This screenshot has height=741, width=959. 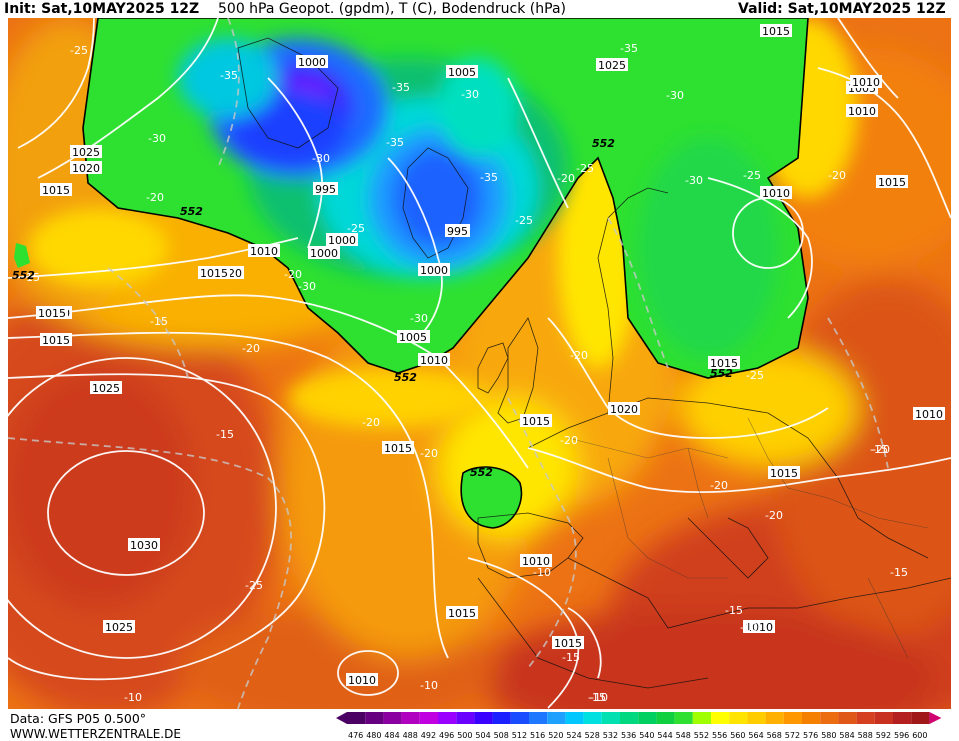 What do you see at coordinates (624, 409) in the screenshot?
I see `svg-text: 1020` at bounding box center [624, 409].